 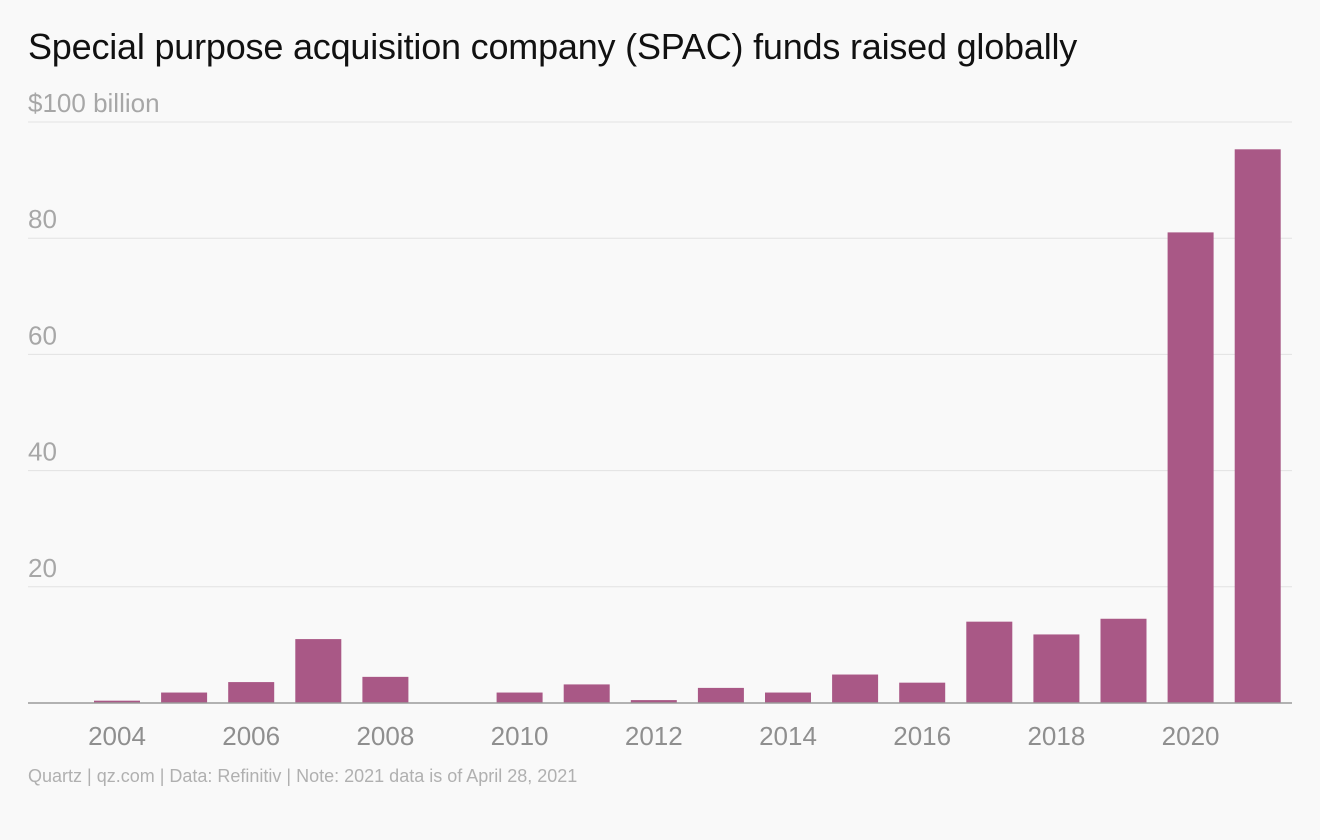 I want to click on y-tick-label-80: 80, so click(x=42, y=219).